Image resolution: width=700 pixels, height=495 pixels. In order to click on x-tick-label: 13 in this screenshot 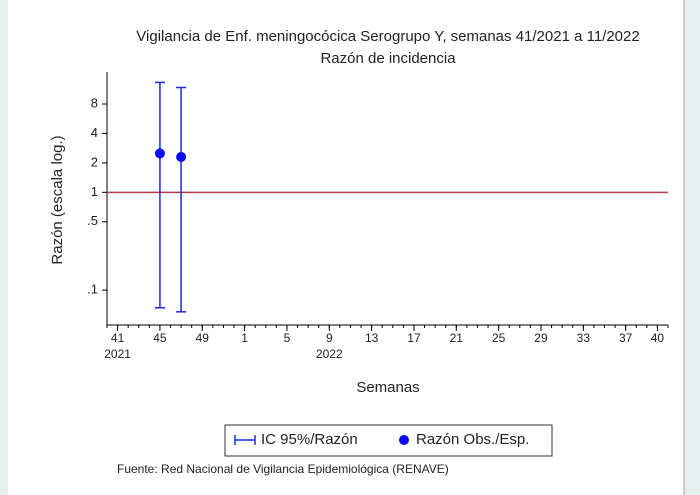, I will do `click(372, 338)`.